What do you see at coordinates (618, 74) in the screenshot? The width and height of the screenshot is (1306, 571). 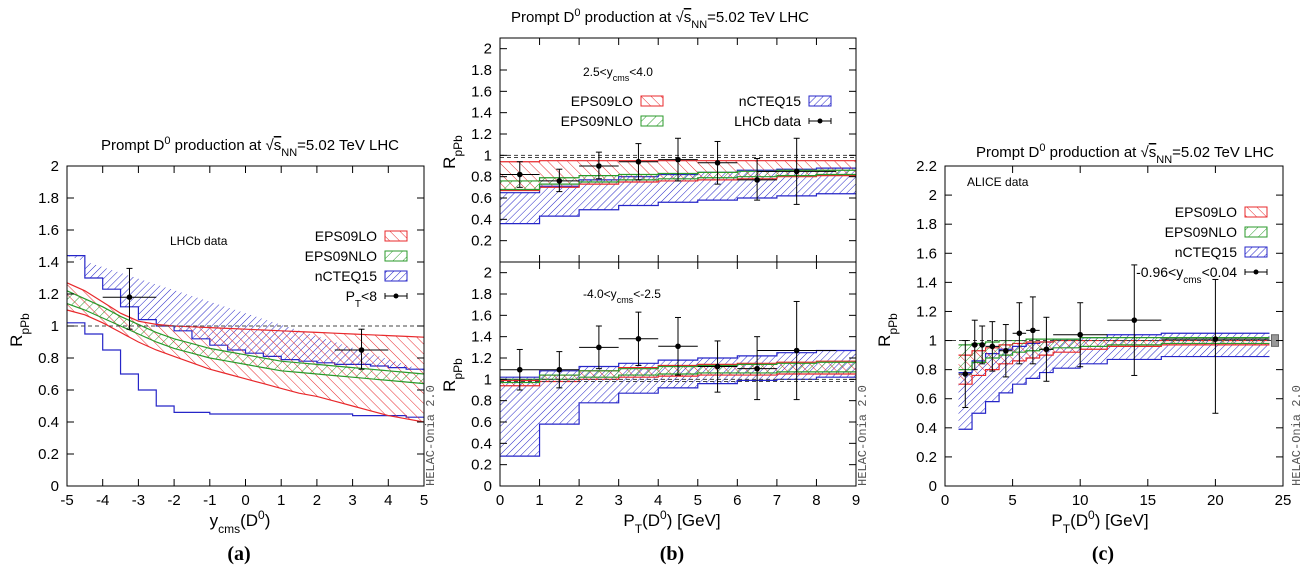 I see `panel-b-top-annotation: 2.5<ycms<4.0` at bounding box center [618, 74].